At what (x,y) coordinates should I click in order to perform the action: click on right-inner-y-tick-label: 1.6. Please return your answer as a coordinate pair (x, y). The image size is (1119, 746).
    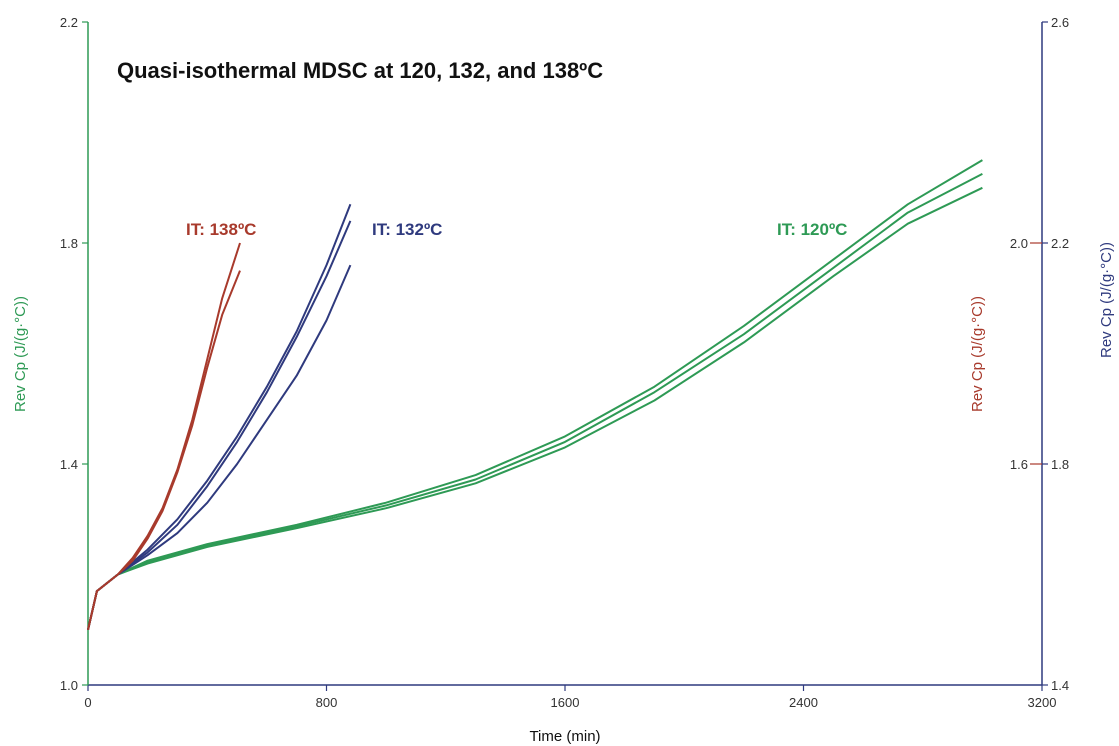
    Looking at the image, I should click on (1019, 464).